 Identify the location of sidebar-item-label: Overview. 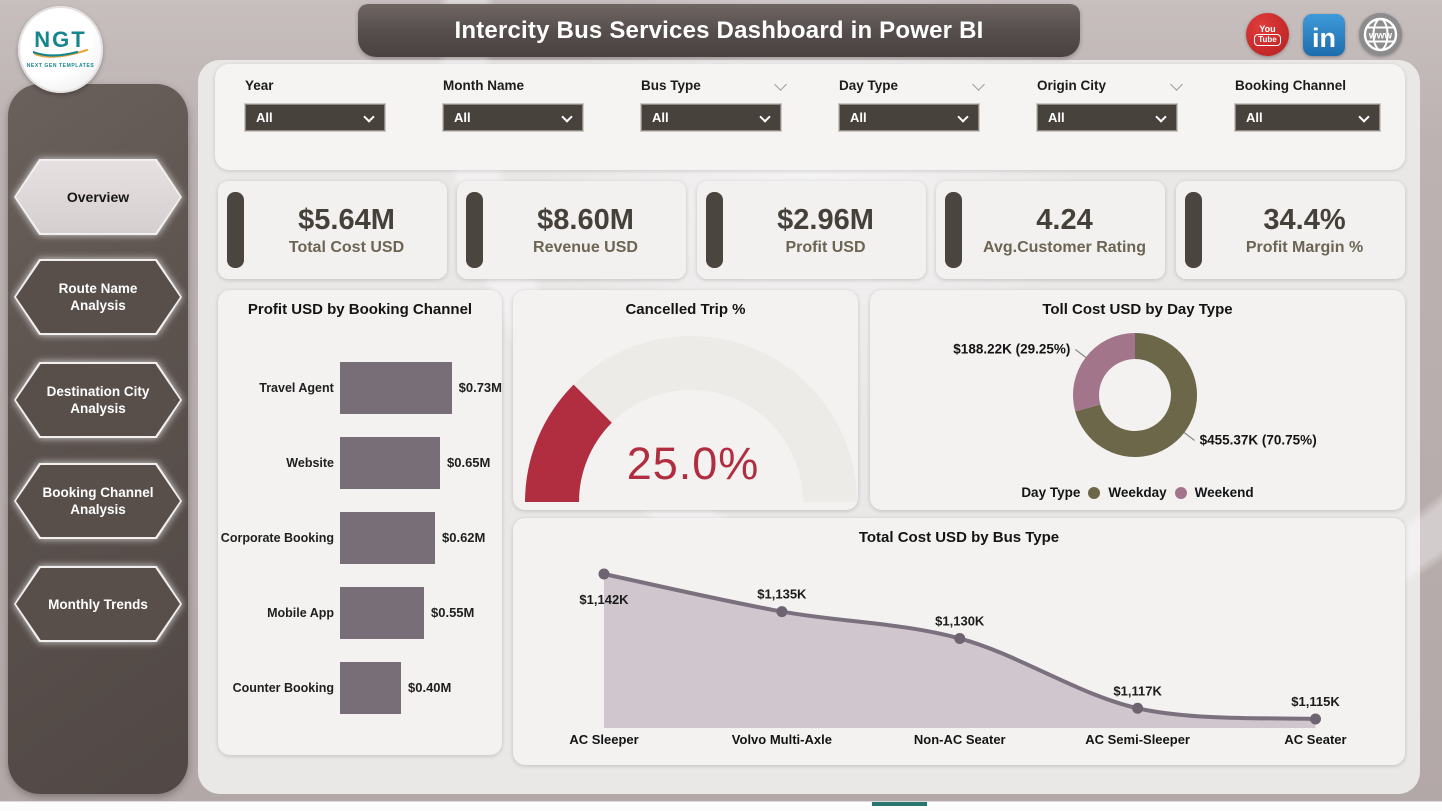
(98, 196).